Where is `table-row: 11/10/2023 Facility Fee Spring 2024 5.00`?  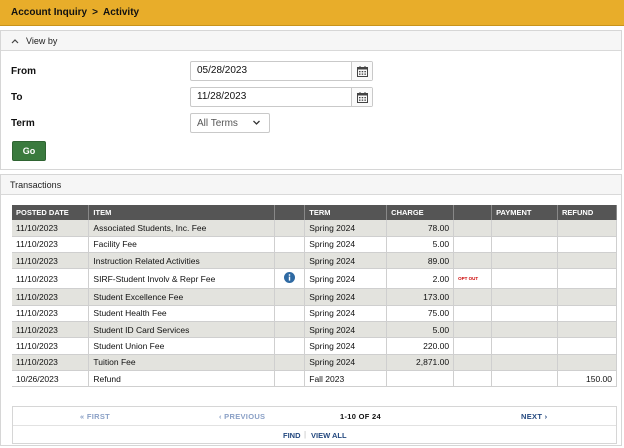
table-row: 11/10/2023 Facility Fee Spring 2024 5.00 is located at coordinates (314, 245).